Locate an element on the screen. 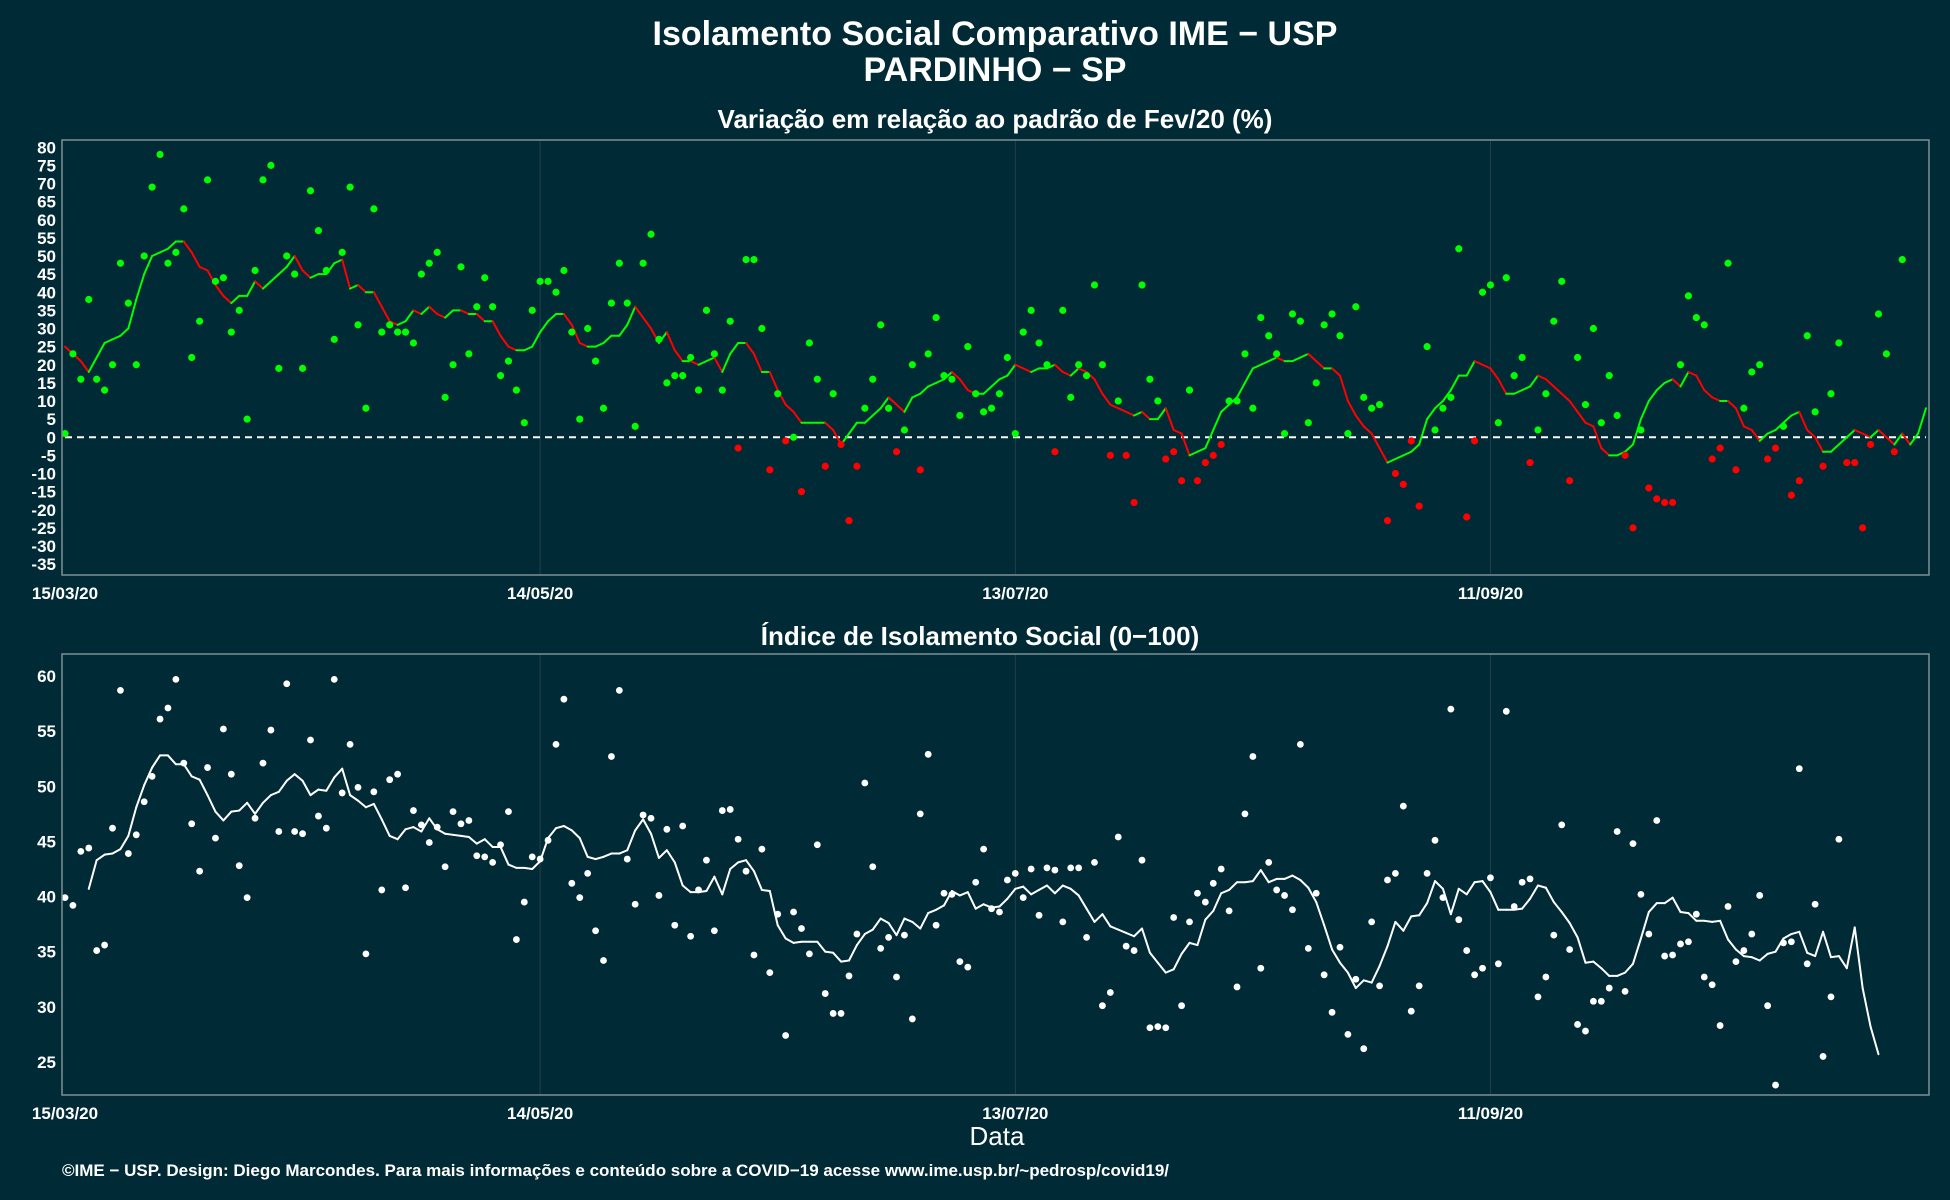 The width and height of the screenshot is (1950, 1200). y-tick-label: -5 is located at coordinates (48, 455).